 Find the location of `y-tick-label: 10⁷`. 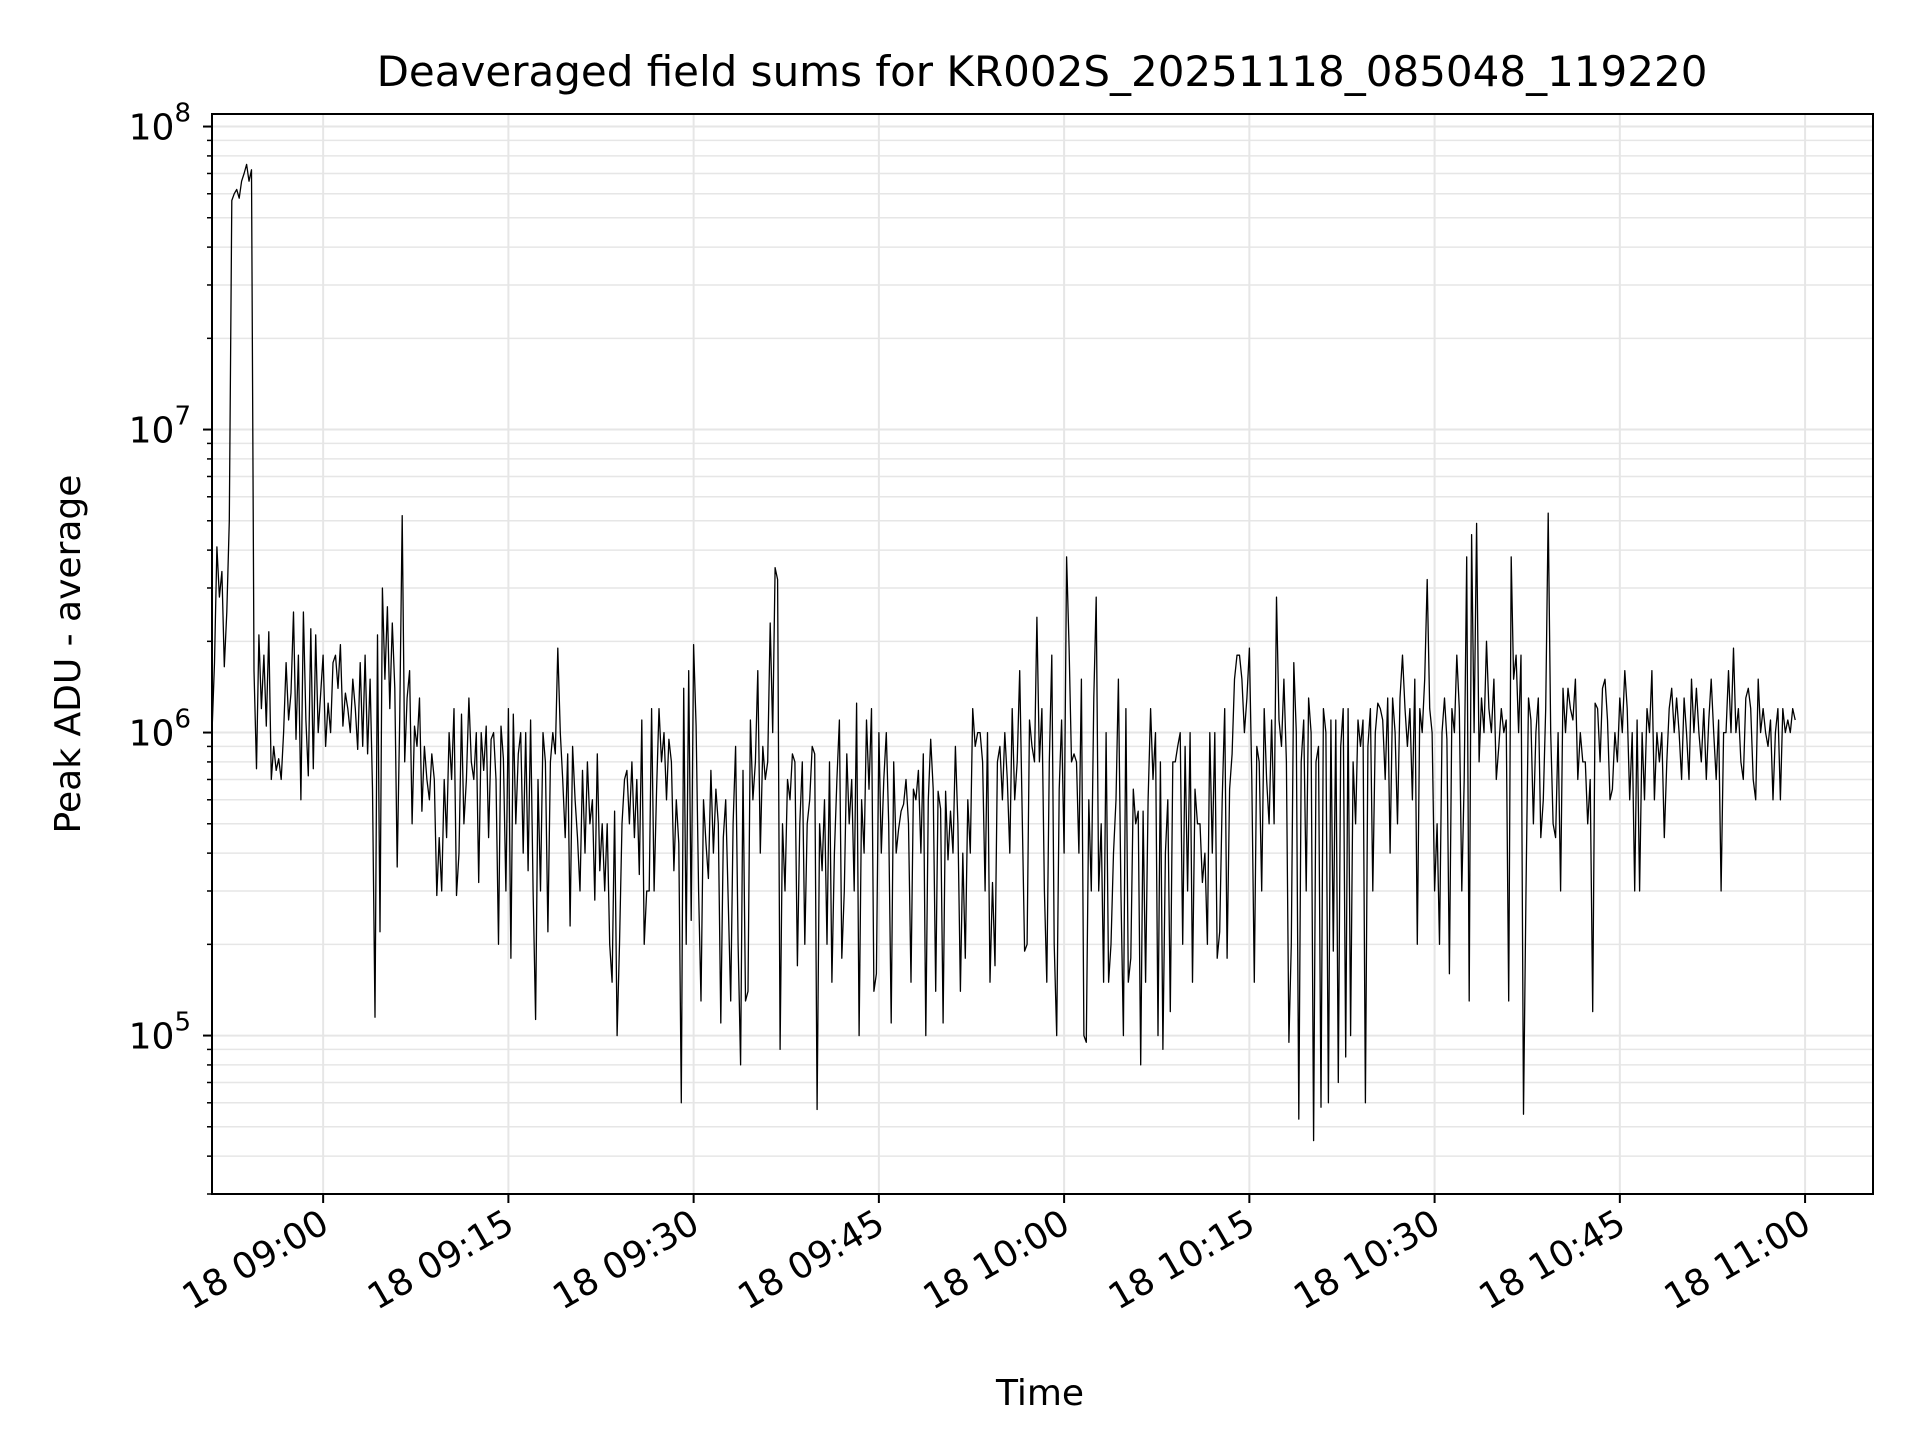

y-tick-label: 10⁷ is located at coordinates (160, 427).